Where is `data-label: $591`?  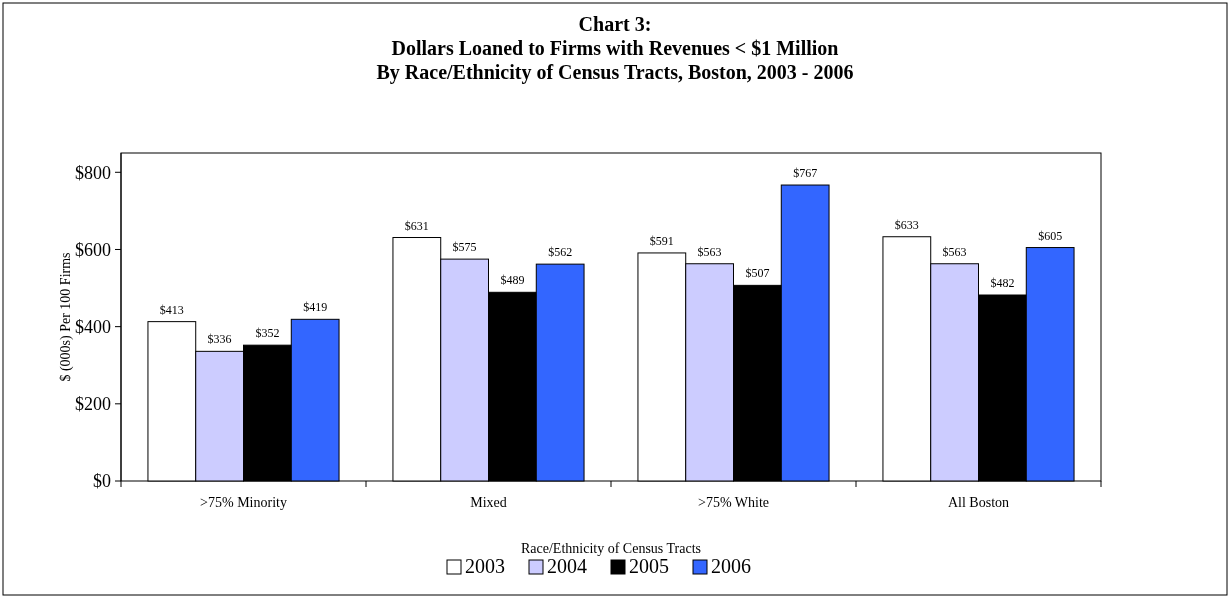 data-label: $591 is located at coordinates (661, 240).